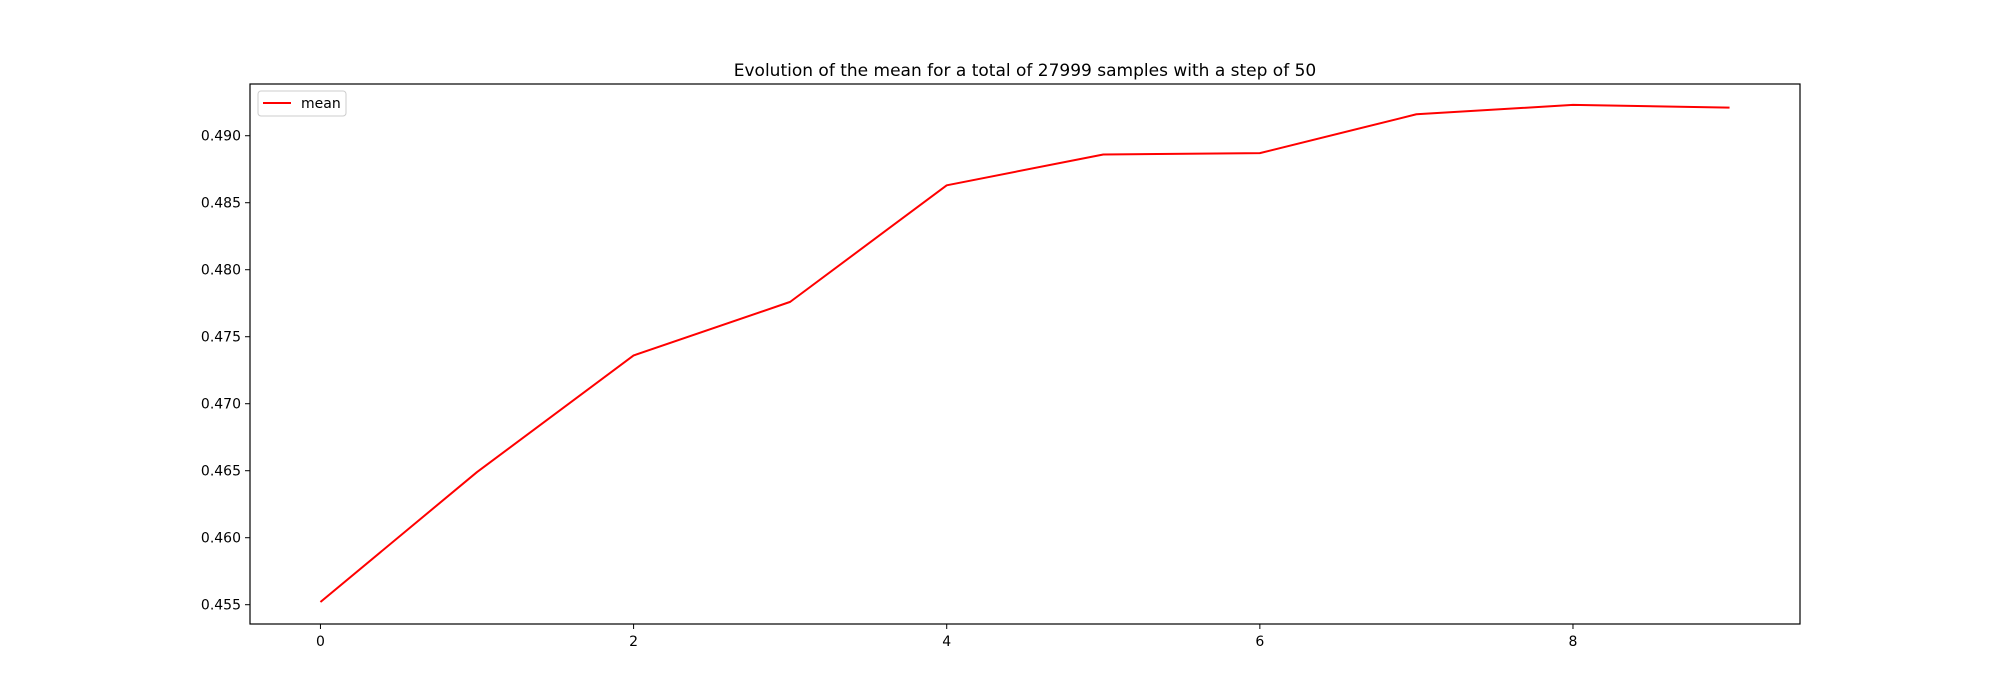 The height and width of the screenshot is (700, 2000). Describe the element at coordinates (221, 271) in the screenshot. I see `y-tick-label: 0.480` at that location.